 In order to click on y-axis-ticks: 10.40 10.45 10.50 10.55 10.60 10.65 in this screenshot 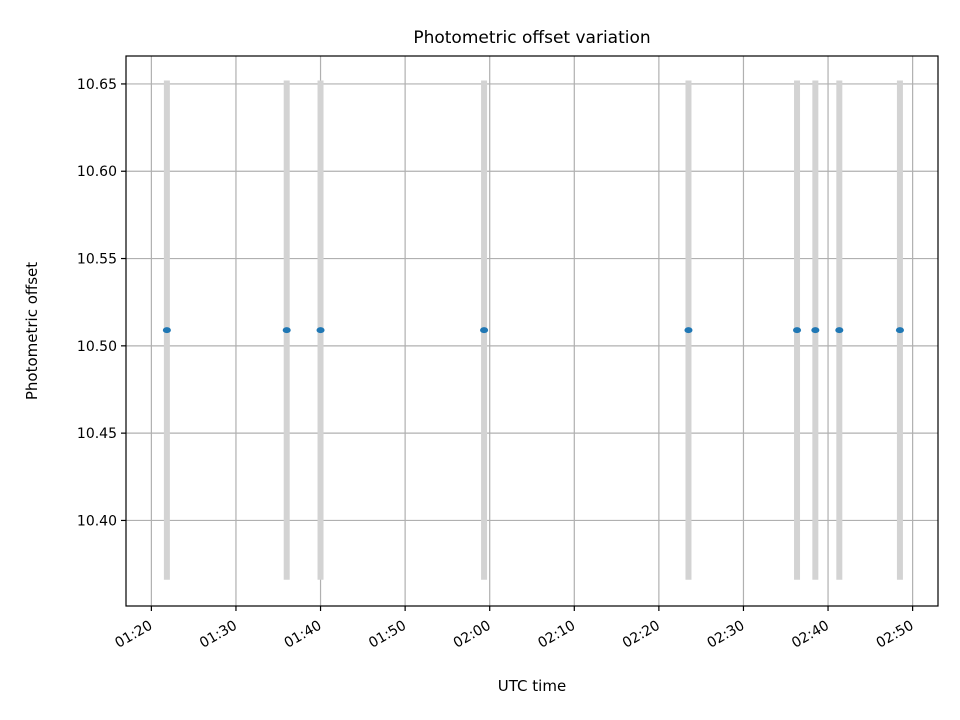, I will do `click(101, 303)`.